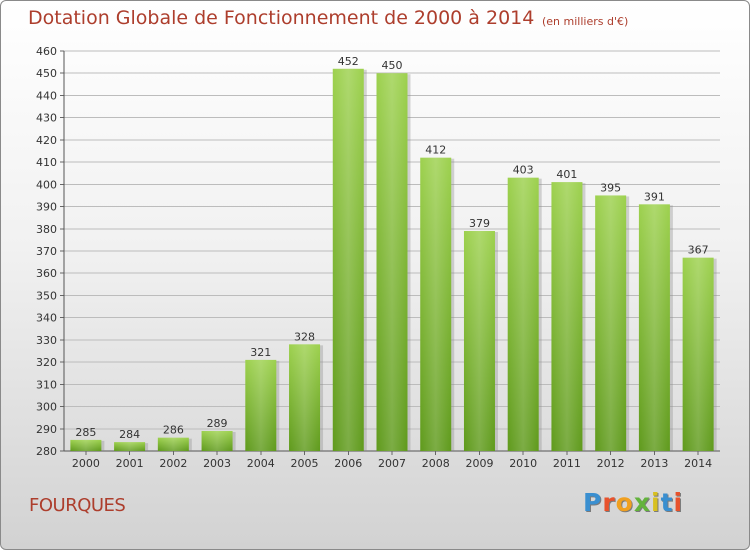 The width and height of the screenshot is (750, 550). I want to click on value-label: 412, so click(435, 150).